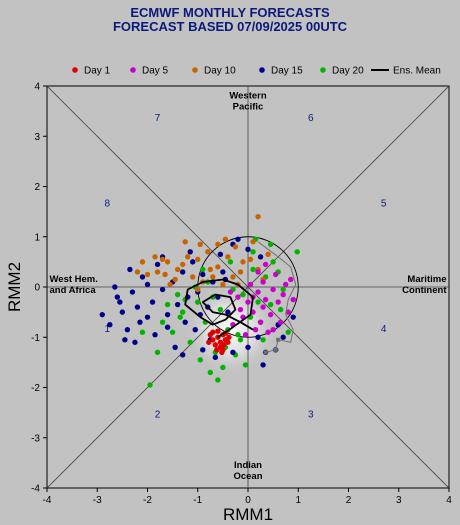 The width and height of the screenshot is (460, 525). What do you see at coordinates (108, 204) in the screenshot?
I see `phase-label: 8` at bounding box center [108, 204].